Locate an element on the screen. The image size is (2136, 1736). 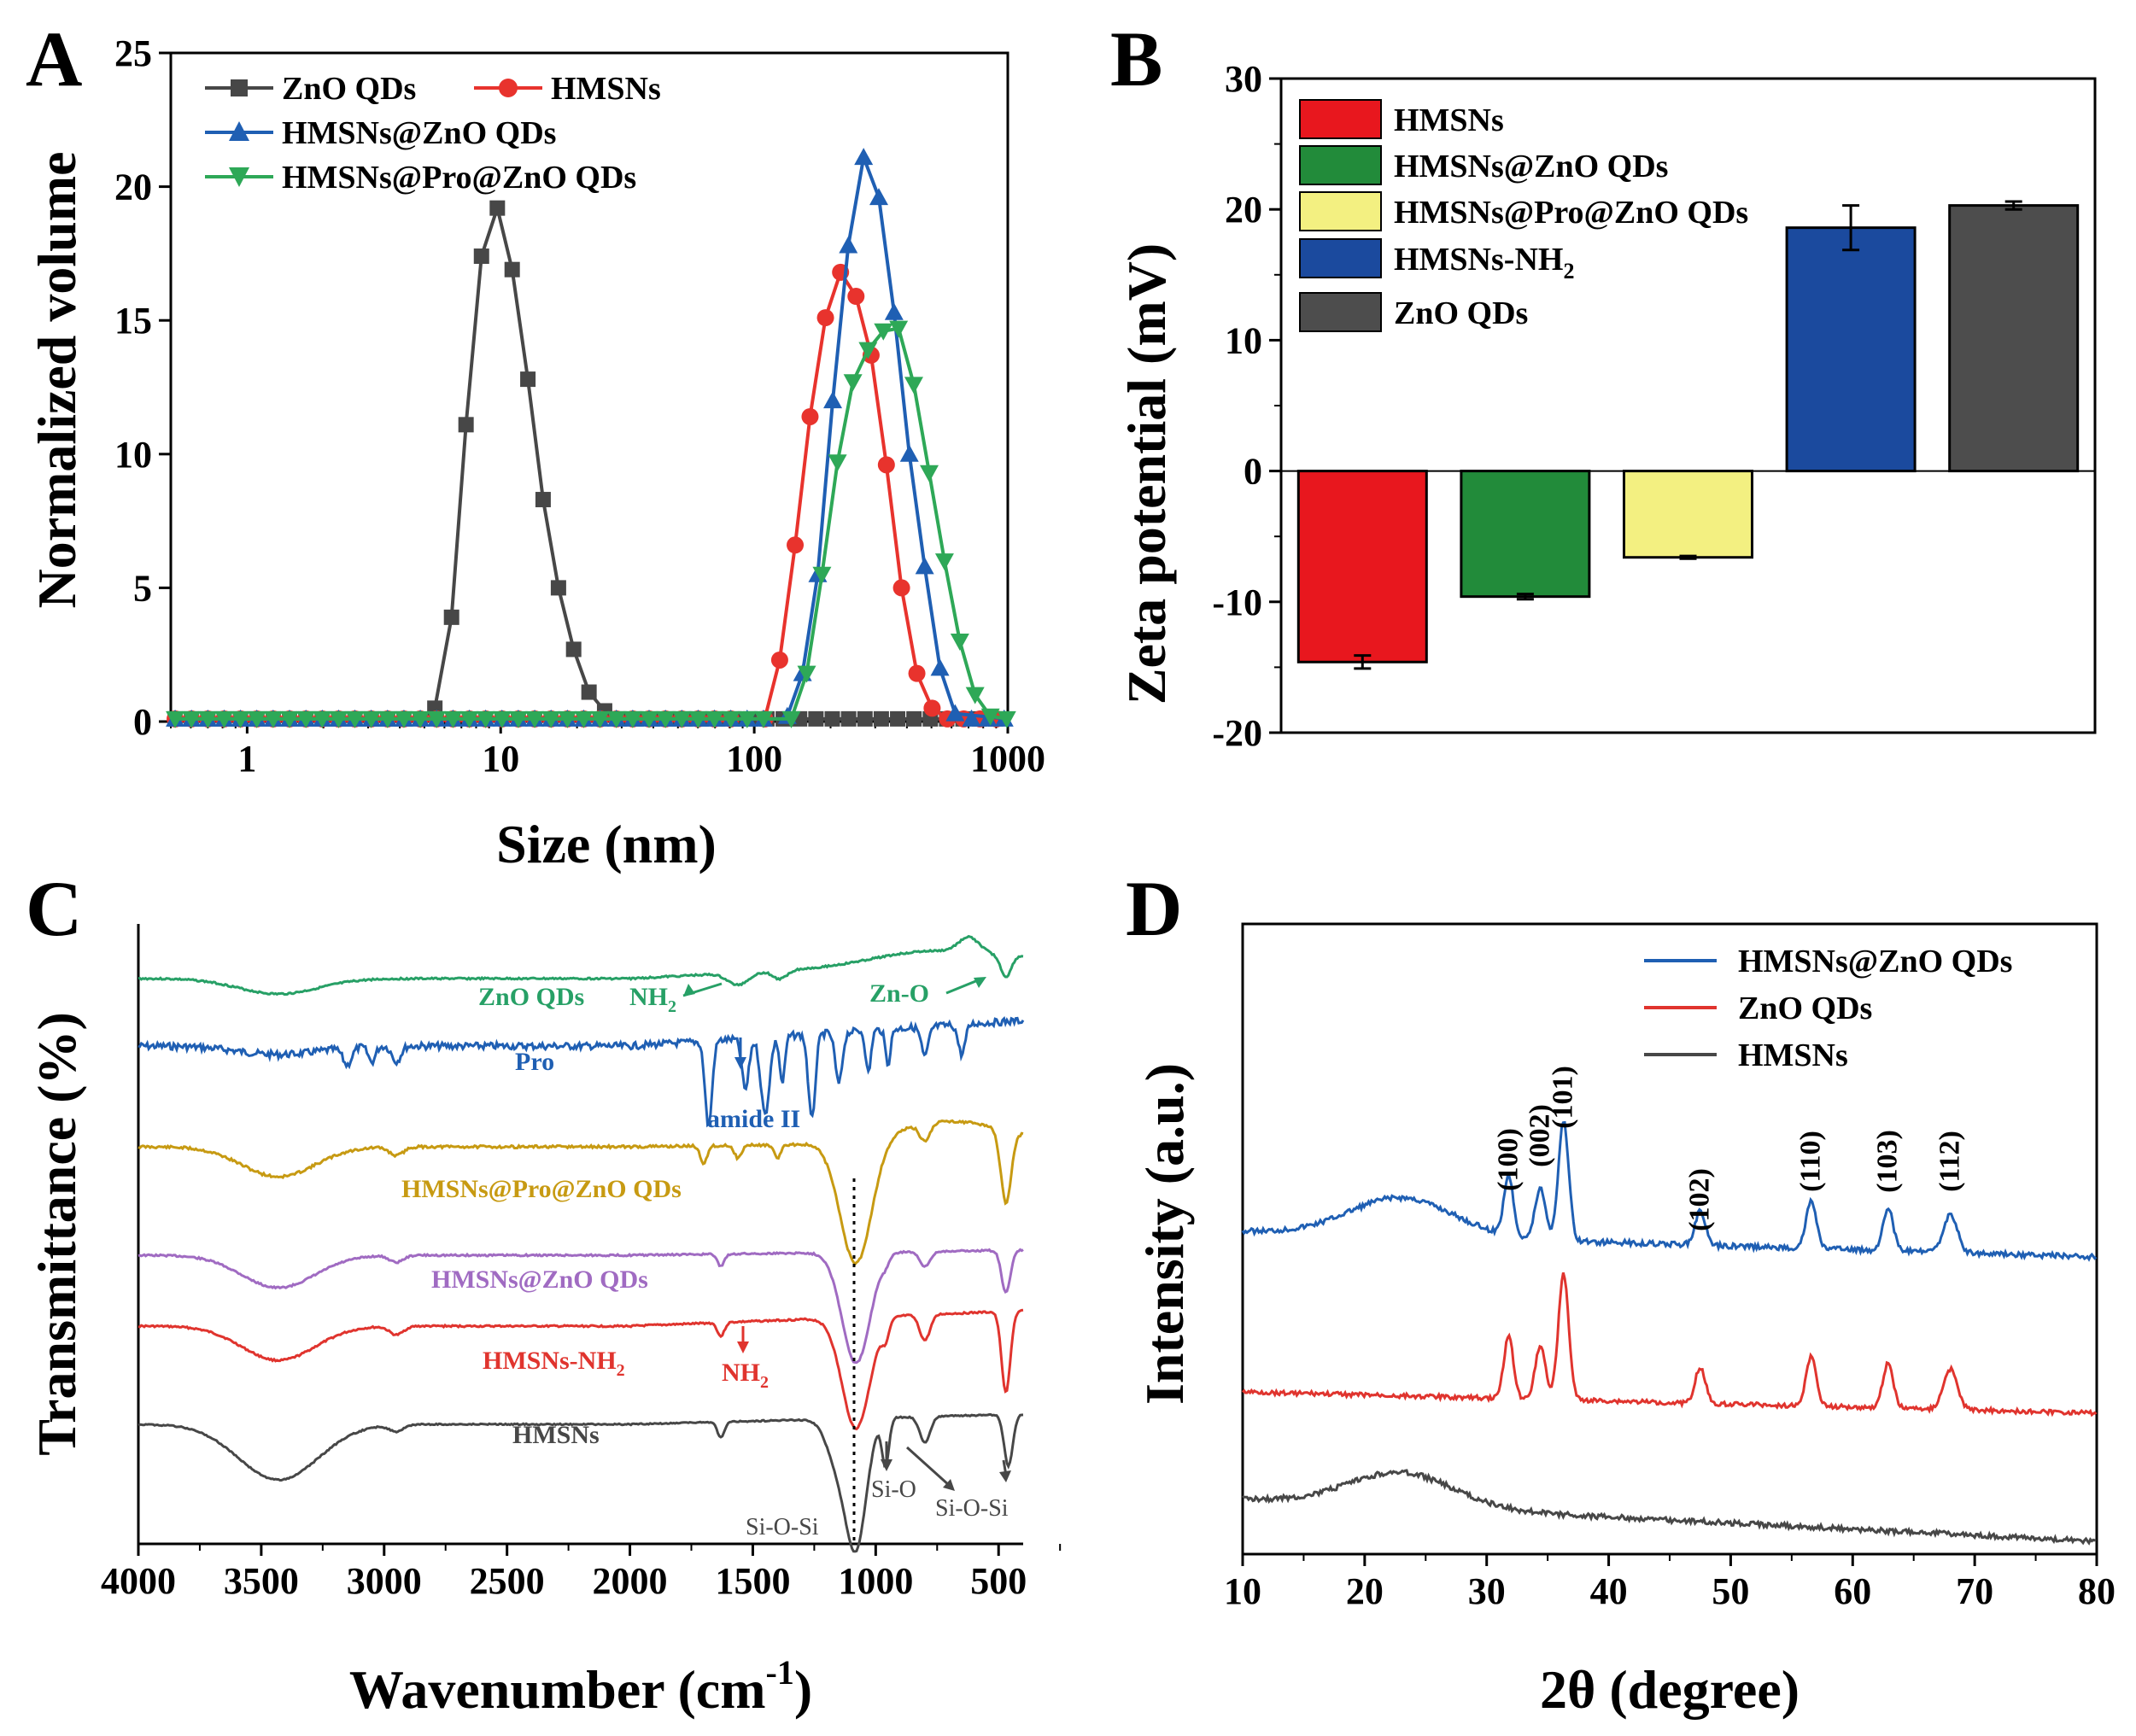
d-xtick-label: 60 is located at coordinates (1852, 1591).